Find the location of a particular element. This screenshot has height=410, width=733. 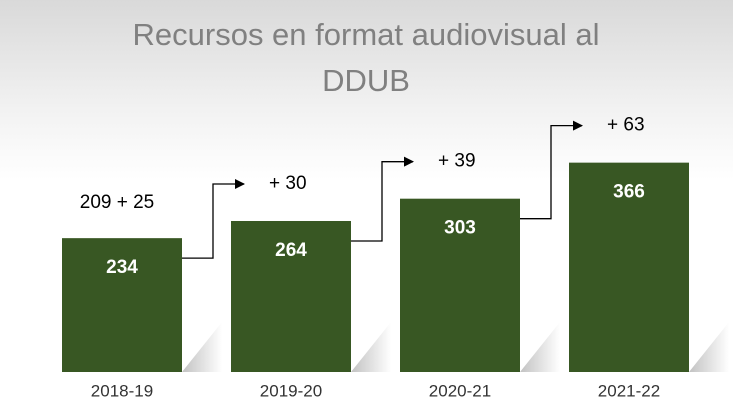

annotation: + 30 is located at coordinates (288, 183).